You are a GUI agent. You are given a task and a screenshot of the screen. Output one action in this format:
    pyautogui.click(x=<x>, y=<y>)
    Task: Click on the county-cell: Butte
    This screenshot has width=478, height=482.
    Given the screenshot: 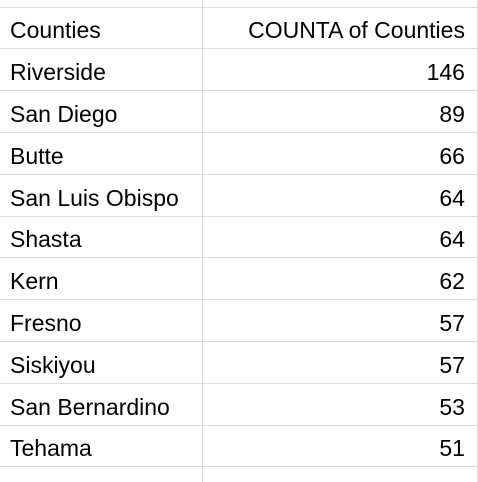 What is the action you would take?
    pyautogui.click(x=101, y=153)
    